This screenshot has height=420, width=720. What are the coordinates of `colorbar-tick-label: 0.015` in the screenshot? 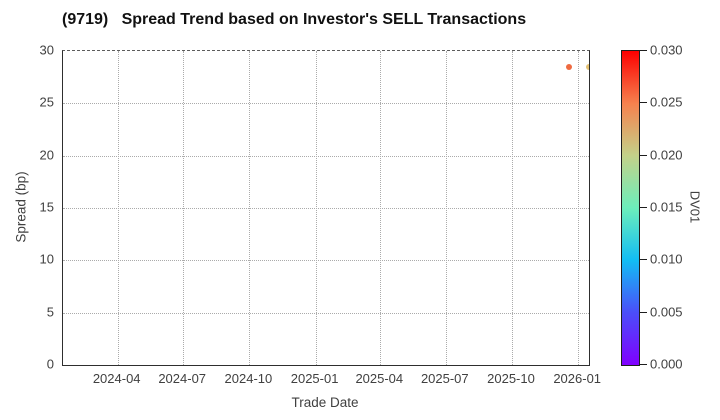 It's located at (666, 207).